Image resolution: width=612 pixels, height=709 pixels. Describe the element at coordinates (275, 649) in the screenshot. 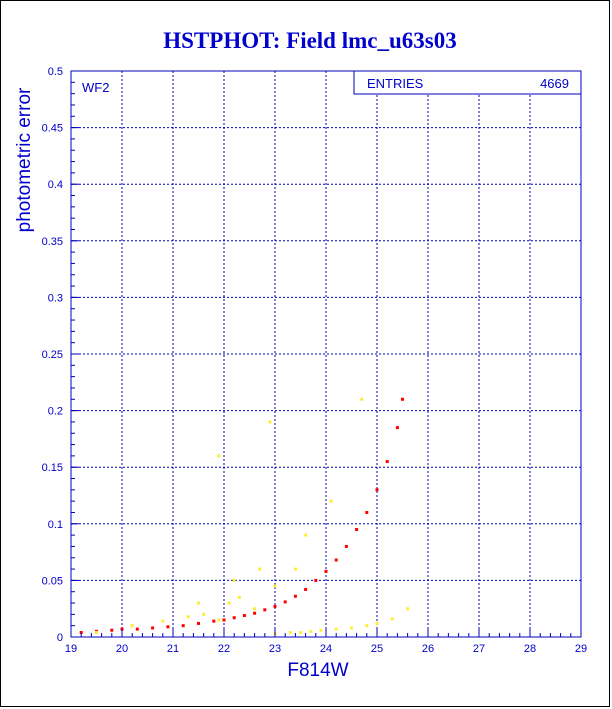

I see `x-tick-label: 23` at that location.